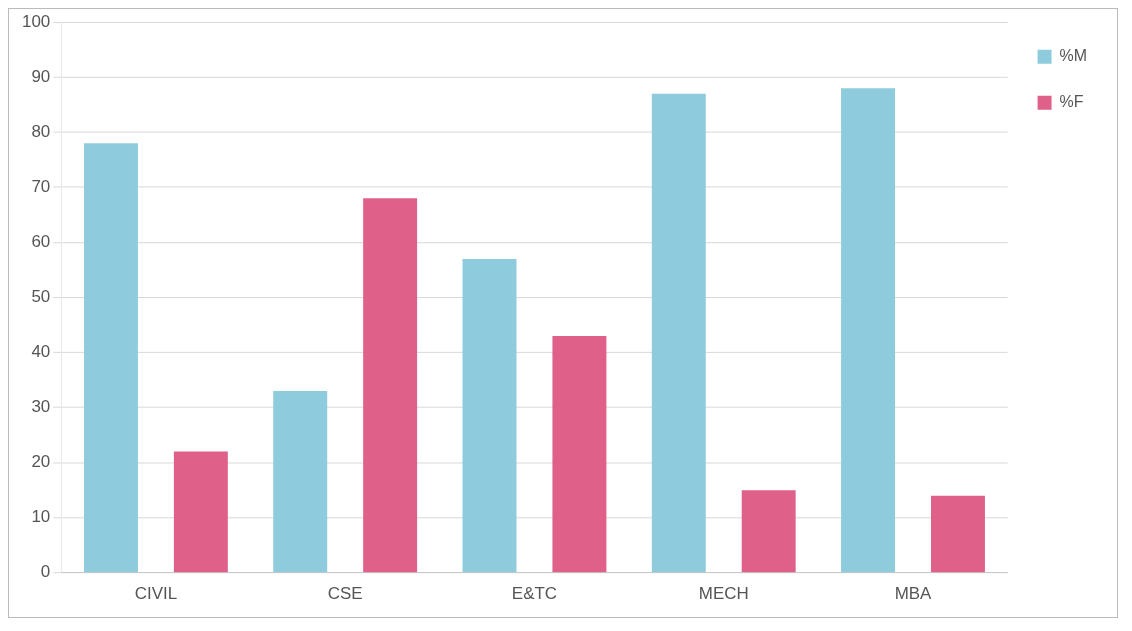 Image resolution: width=1132 pixels, height=631 pixels. Describe the element at coordinates (41, 462) in the screenshot. I see `y-tick-label: 20` at that location.